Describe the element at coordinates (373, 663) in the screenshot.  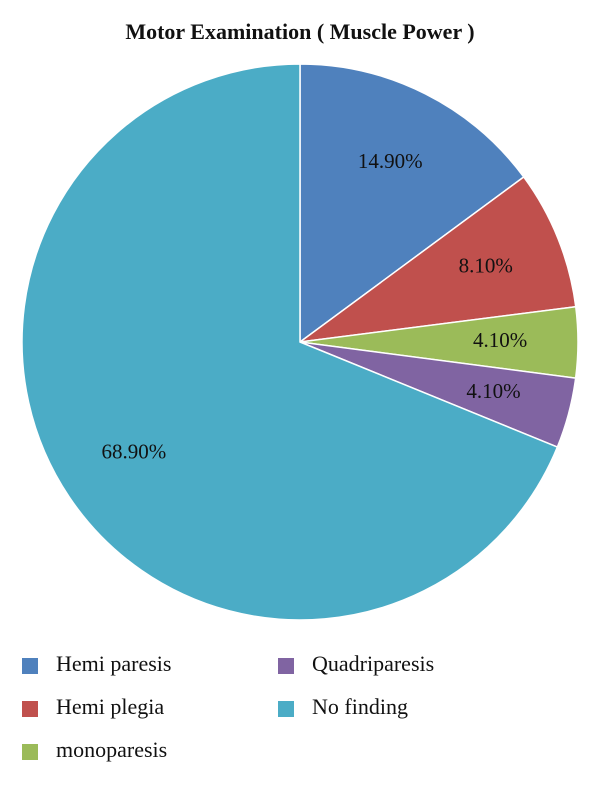
I see `legend-label: Quadriparesis` at that location.